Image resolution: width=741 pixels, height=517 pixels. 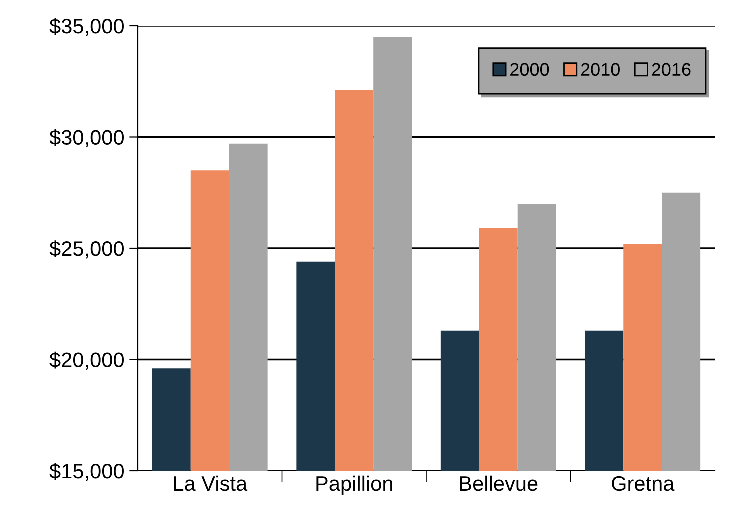 What do you see at coordinates (643, 484) in the screenshot?
I see `x-tick-label: Gretna` at bounding box center [643, 484].